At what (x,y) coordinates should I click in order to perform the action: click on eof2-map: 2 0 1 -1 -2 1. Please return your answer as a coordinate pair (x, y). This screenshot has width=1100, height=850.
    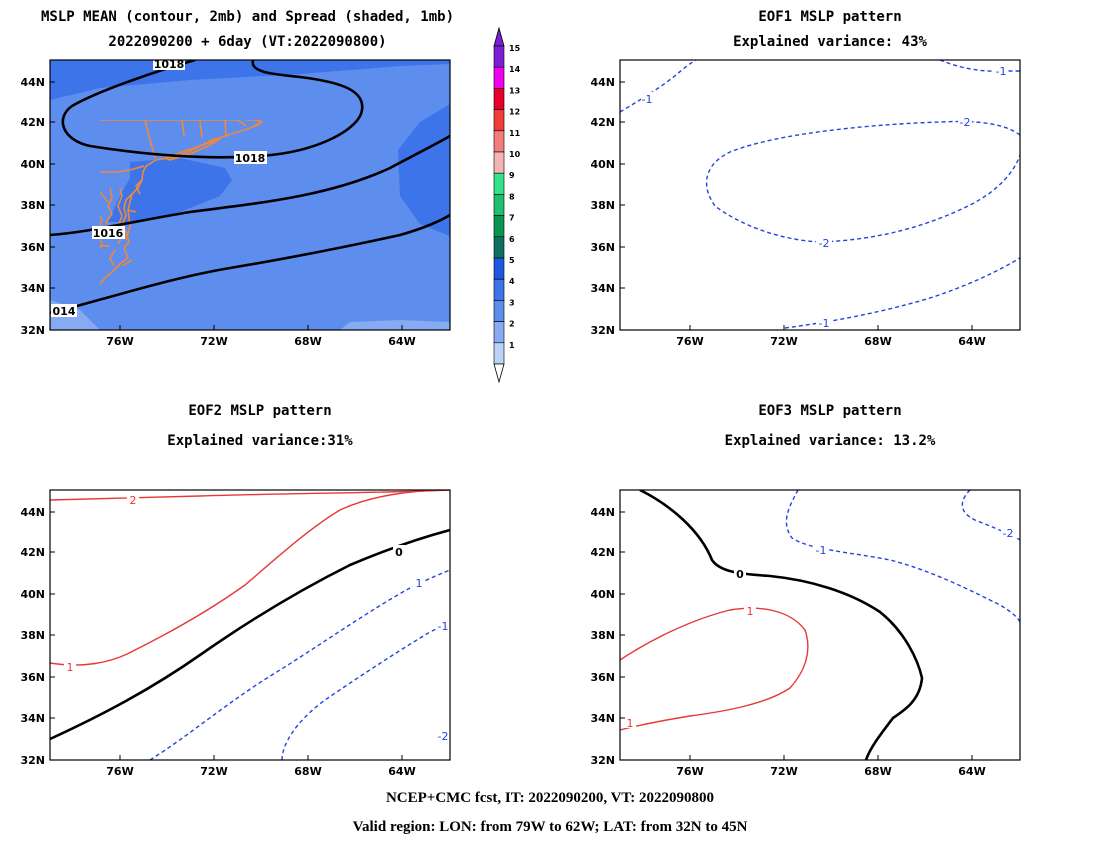
    Looking at the image, I should click on (250, 625).